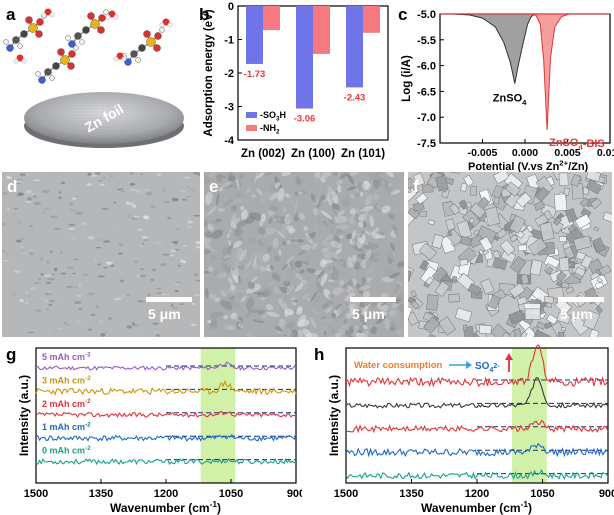  What do you see at coordinates (525, 153) in the screenshot?
I see `chart-c-xtick-label: 0.000` at bounding box center [525, 153].